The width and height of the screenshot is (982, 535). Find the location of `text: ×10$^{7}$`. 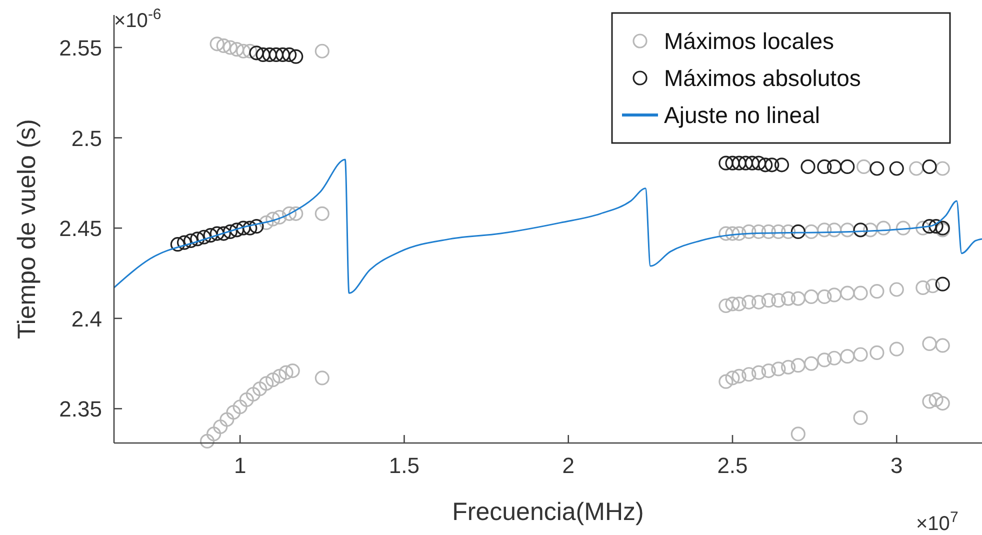

text: ×10$^{7}$ is located at coordinates (937, 521).